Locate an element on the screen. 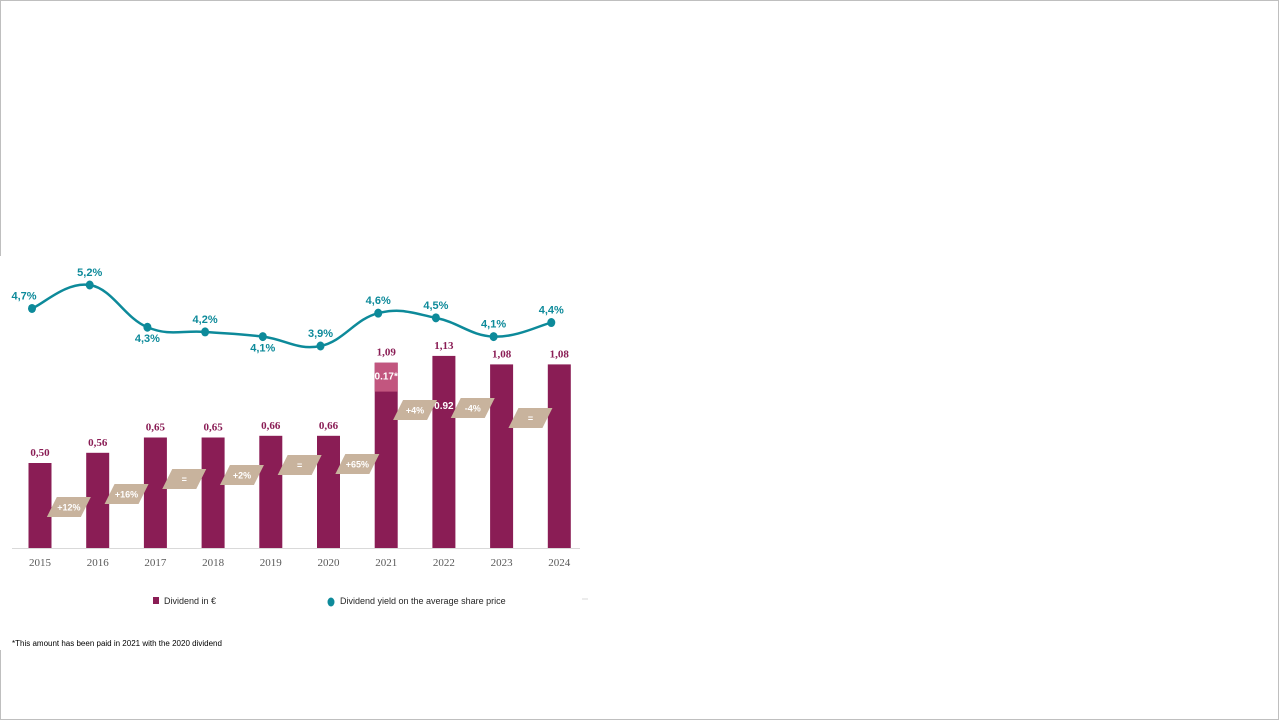  x-tick-label: 2020 is located at coordinates (329, 563).